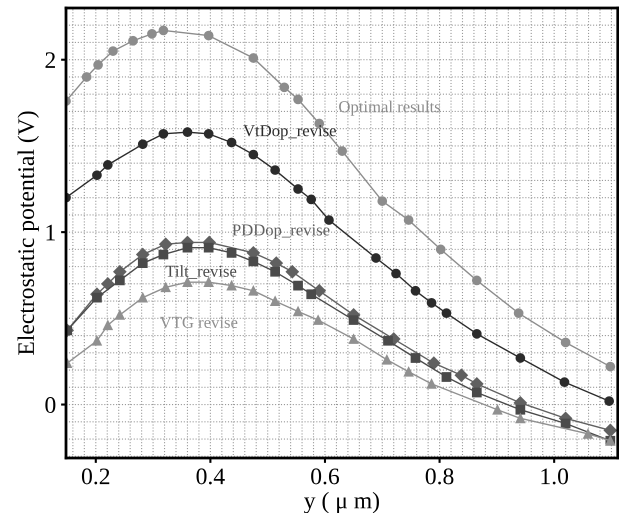 Image resolution: width=619 pixels, height=513 pixels. Describe the element at coordinates (50, 405) in the screenshot. I see `y-tick-label: 0` at that location.